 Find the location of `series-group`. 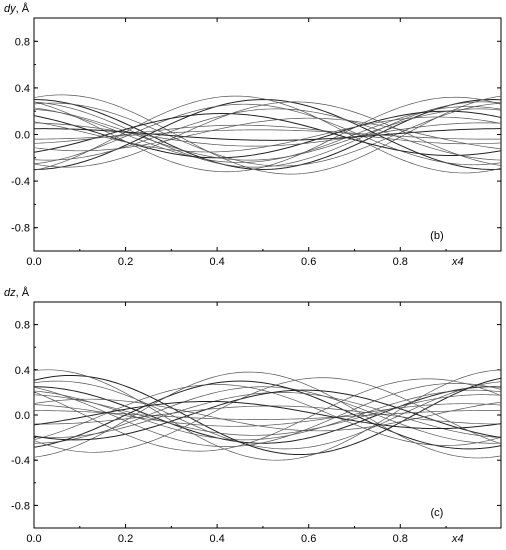

series-group is located at coordinates (267, 134).